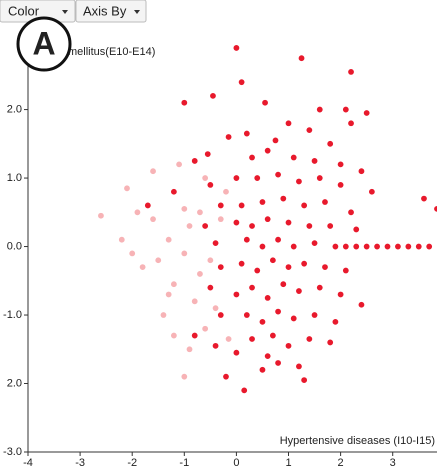  Describe the element at coordinates (14, 246) in the screenshot. I see `y-tick-label: 0.0` at that location.